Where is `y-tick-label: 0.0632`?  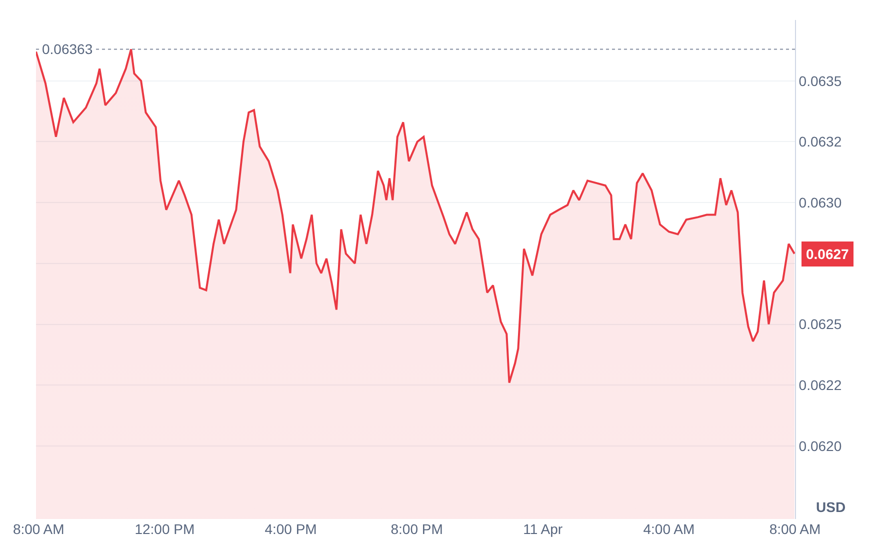 y-tick-label: 0.0632 is located at coordinates (820, 142).